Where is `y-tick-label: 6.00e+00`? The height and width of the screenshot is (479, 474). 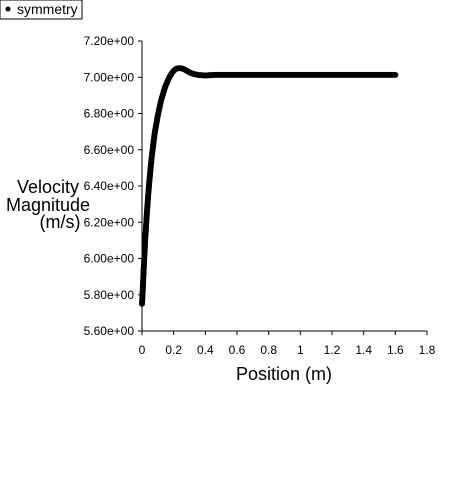 y-tick-label: 6.00e+00 is located at coordinates (109, 259).